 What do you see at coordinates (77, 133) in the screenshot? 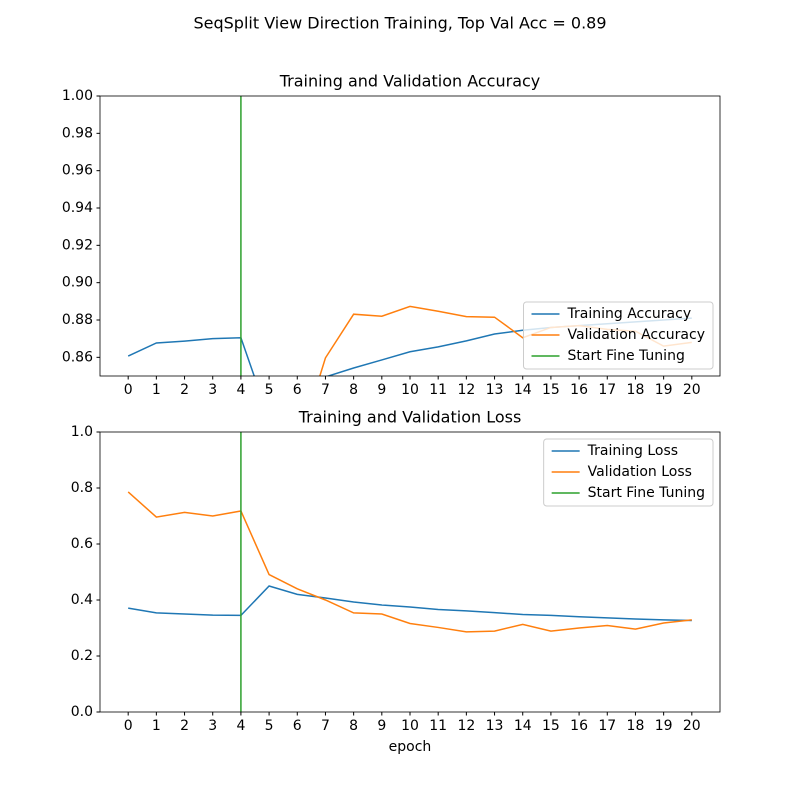
I see `y-tick-label: 0.98` at bounding box center [77, 133].